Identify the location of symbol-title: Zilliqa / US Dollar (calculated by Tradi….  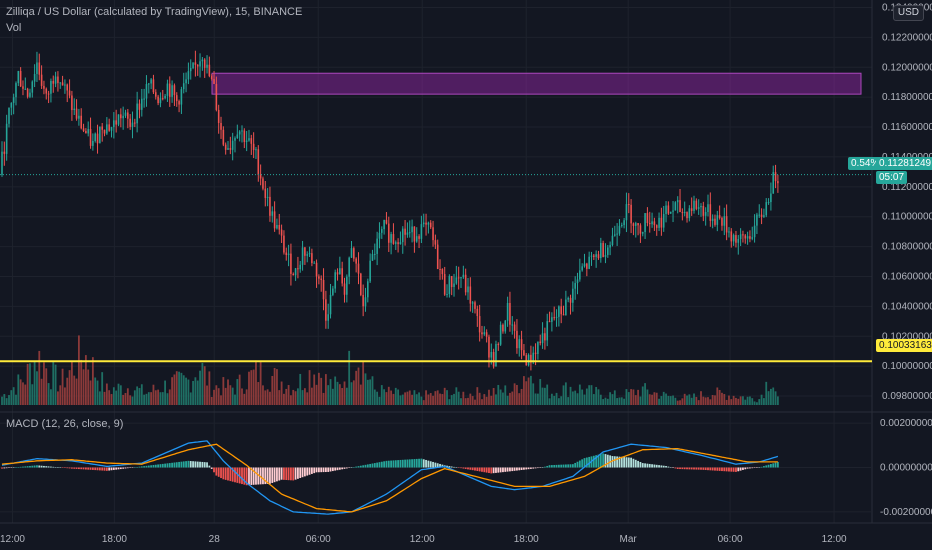
(154, 12).